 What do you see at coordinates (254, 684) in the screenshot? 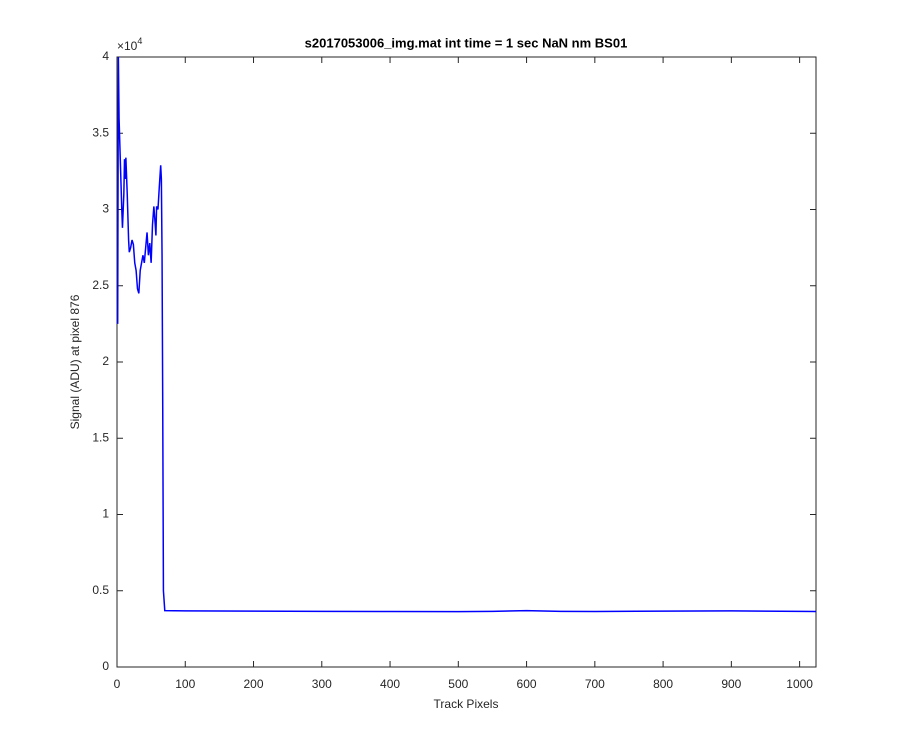
I see `x-tick-label: 200` at bounding box center [254, 684].